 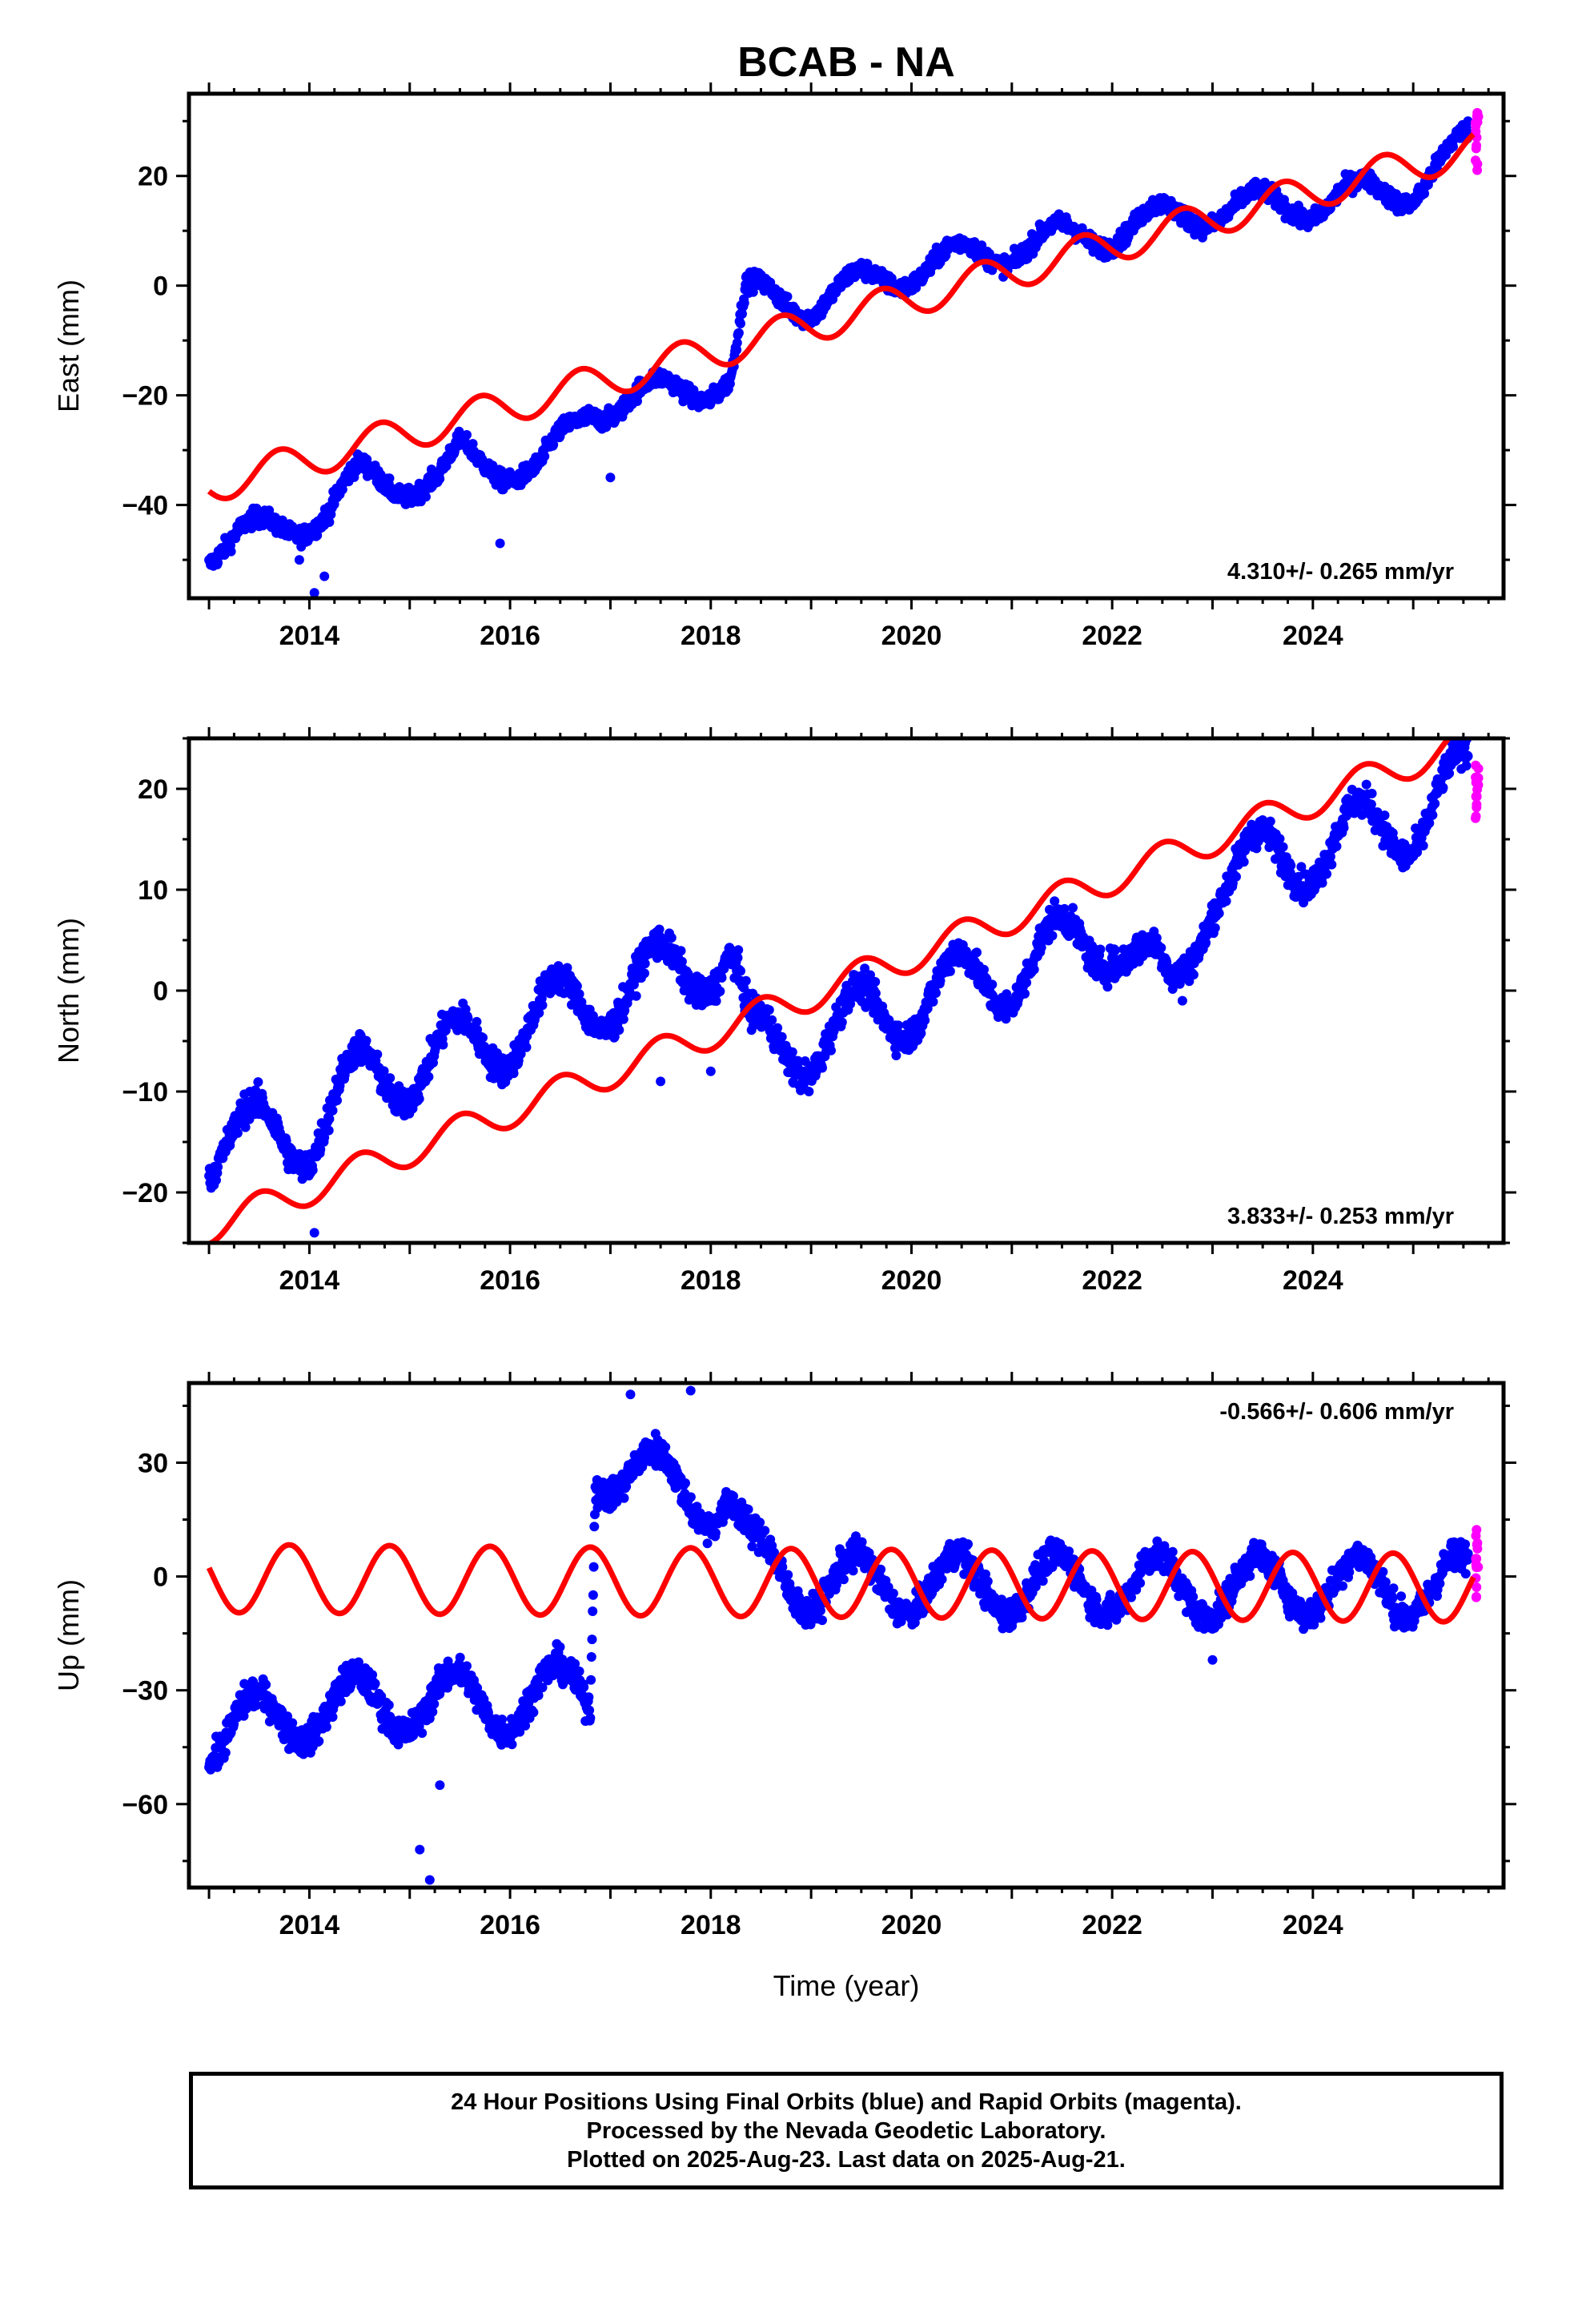 What do you see at coordinates (711, 1281) in the screenshot?
I see `x-tick-label: 2018` at bounding box center [711, 1281].